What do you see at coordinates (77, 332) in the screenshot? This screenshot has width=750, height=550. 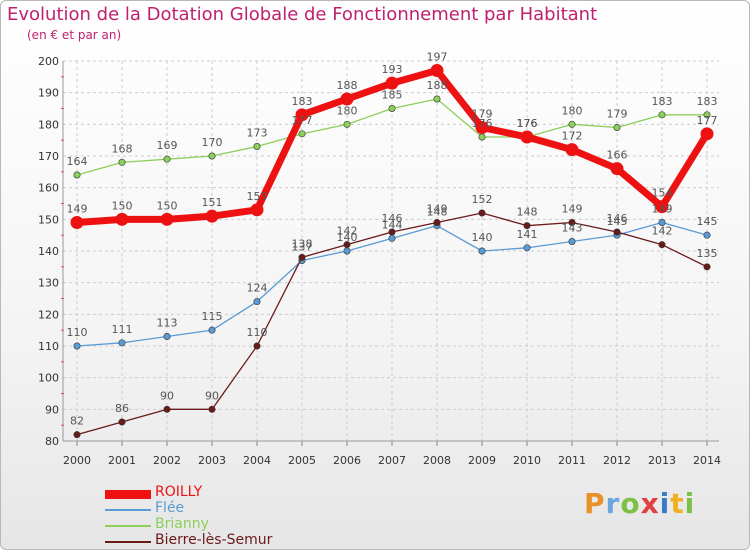 I see `data-label-flee: 110` at bounding box center [77, 332].